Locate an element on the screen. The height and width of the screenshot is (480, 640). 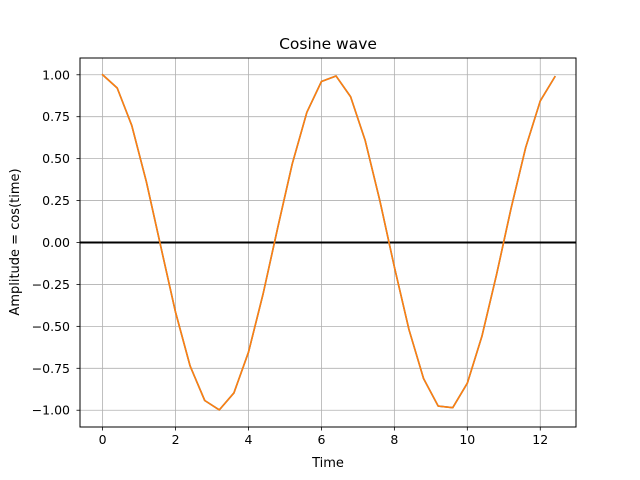
y-ticks: −1.00 −0.75 −0.50 −0.25 0.00 0.25 0.50 0.75 1.00 is located at coordinates (56, 242).